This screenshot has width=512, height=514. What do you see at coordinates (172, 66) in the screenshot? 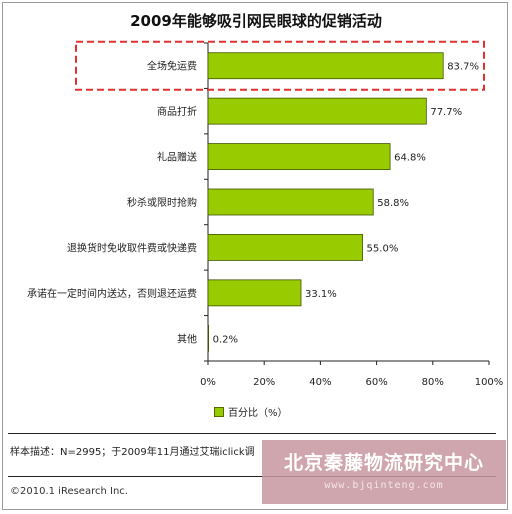
I see `category-label: 全场免运费` at bounding box center [172, 66].